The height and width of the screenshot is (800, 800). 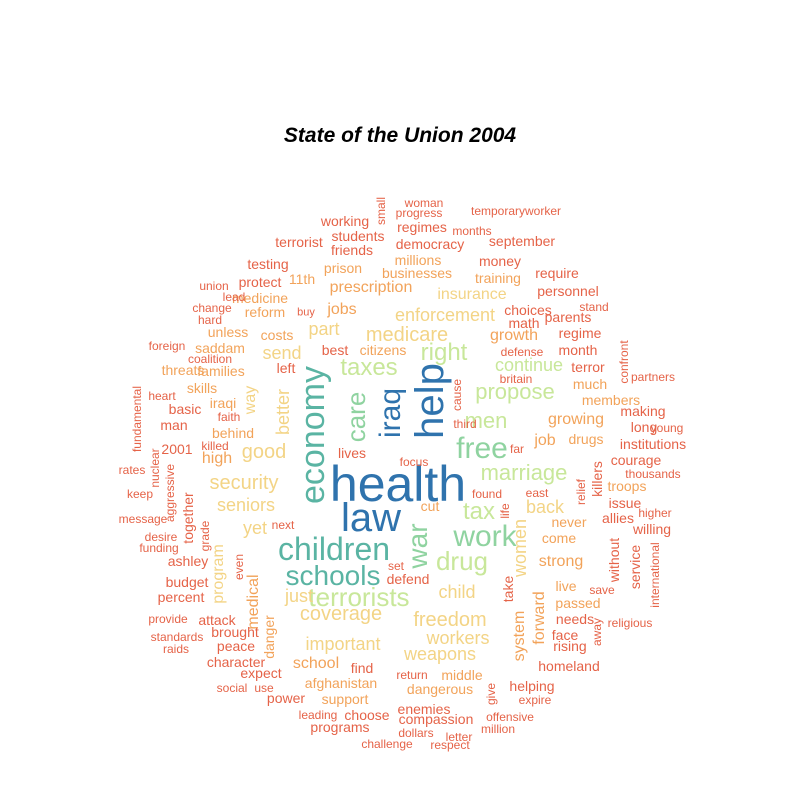 I want to click on word-rates: rates, so click(x=132, y=470).